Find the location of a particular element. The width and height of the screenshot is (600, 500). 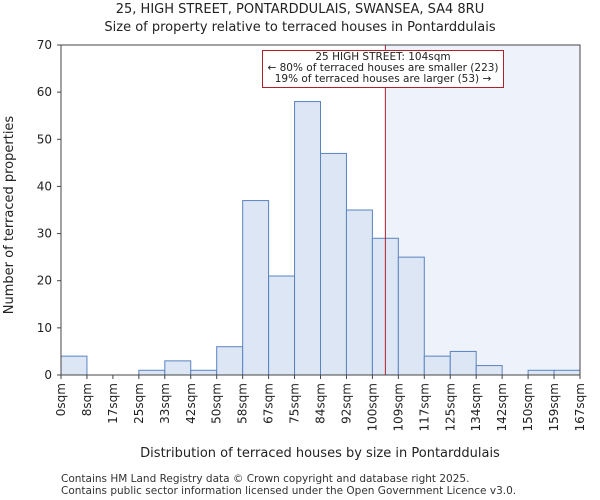

x-tick-label-50sqm: 50sqm is located at coordinates (217, 403).